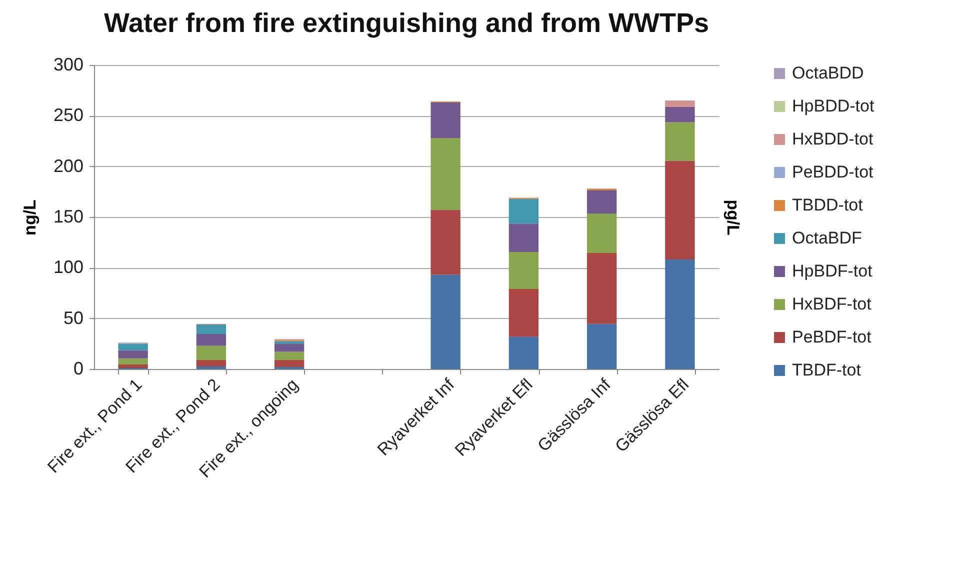 This screenshot has height=583, width=956. Describe the element at coordinates (827, 238) in the screenshot. I see `legend-label: OctaBDF` at that location.